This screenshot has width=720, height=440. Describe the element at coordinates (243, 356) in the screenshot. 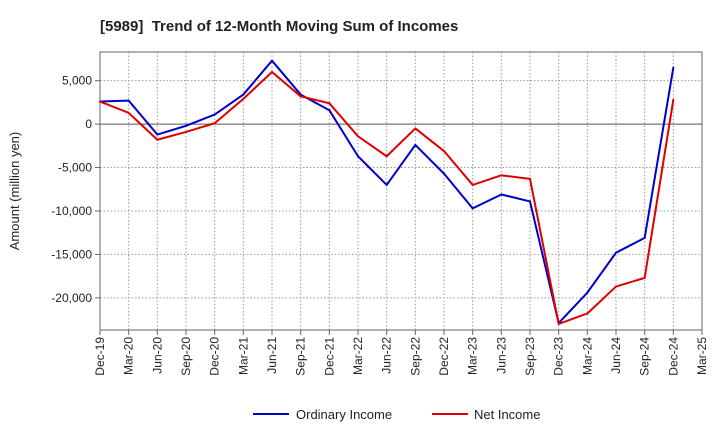

I see `x-tick-label: Mar-21` at that location.